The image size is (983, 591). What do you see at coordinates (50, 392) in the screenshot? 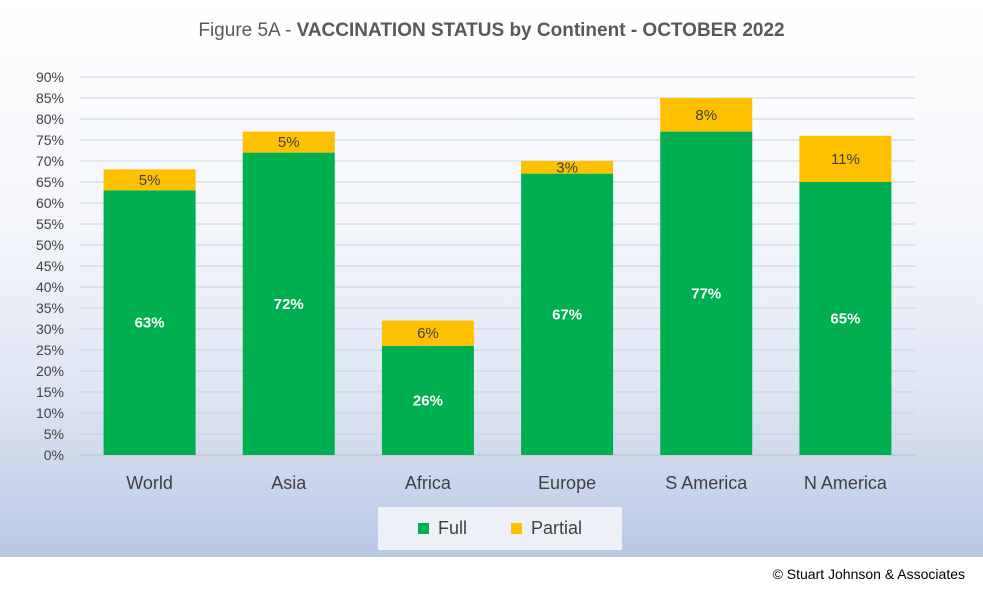
I see `y-tick-label: 15%` at bounding box center [50, 392].